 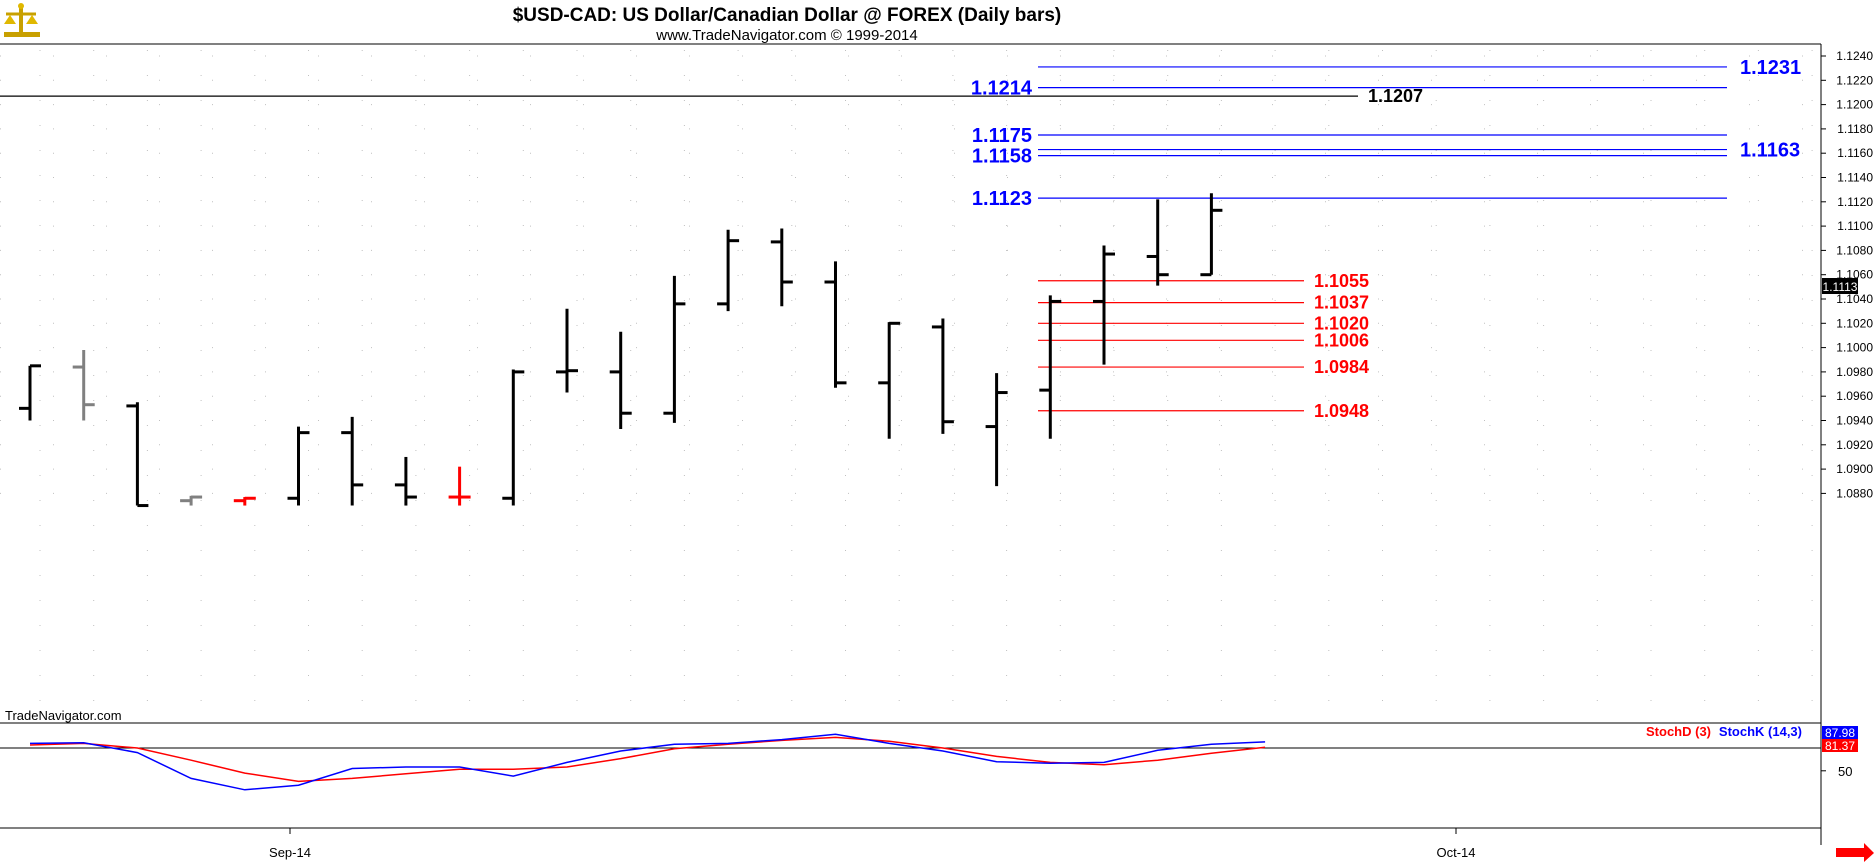 I want to click on price-tick-label: 1.1160, so click(x=1855, y=153).